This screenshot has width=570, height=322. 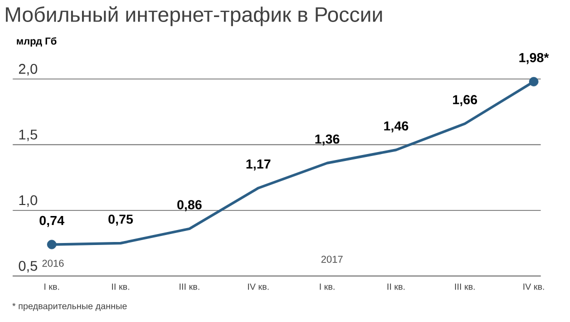 I want to click on annotation: 2016, so click(x=53, y=263).